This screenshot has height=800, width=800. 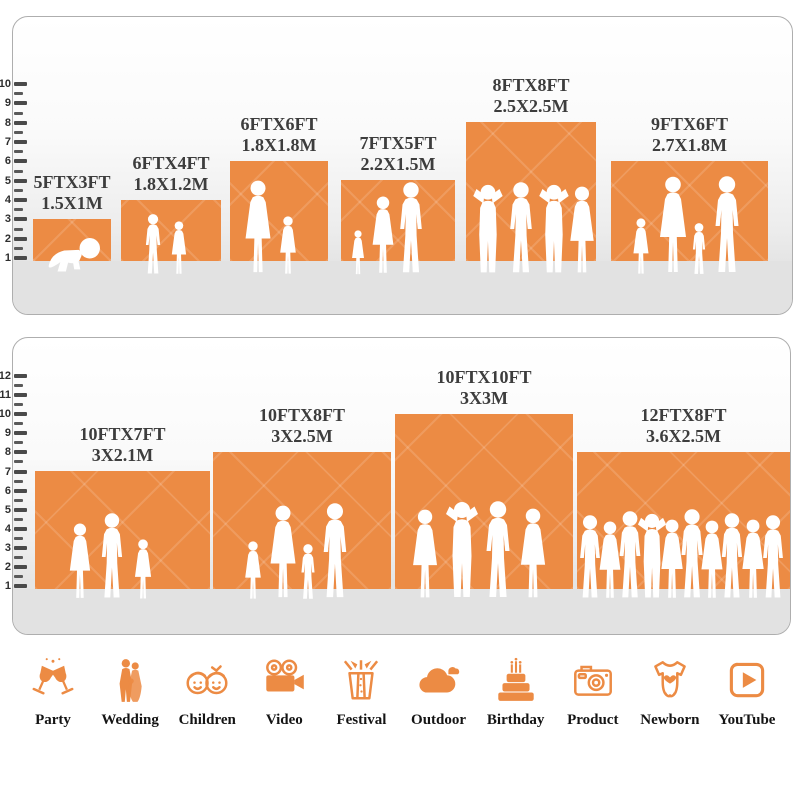 I want to click on backdrop-size-label: 12FTX8FT 3.6X2.5M, so click(x=670, y=426).